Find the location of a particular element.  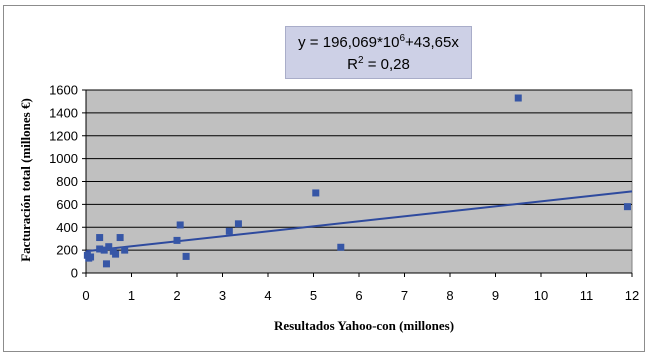

x-tick-label: 11 is located at coordinates (587, 295).